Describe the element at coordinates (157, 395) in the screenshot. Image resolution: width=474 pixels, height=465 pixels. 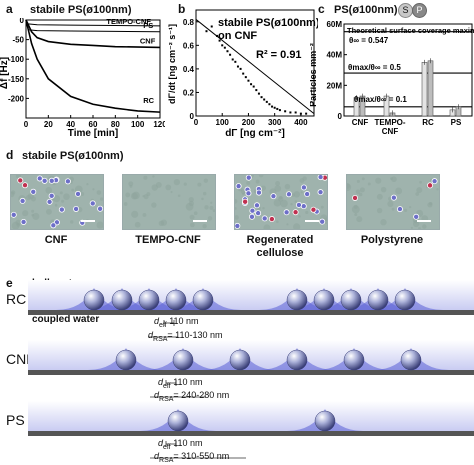
I see `cnf-d-rsa-symbol: d` at that location.